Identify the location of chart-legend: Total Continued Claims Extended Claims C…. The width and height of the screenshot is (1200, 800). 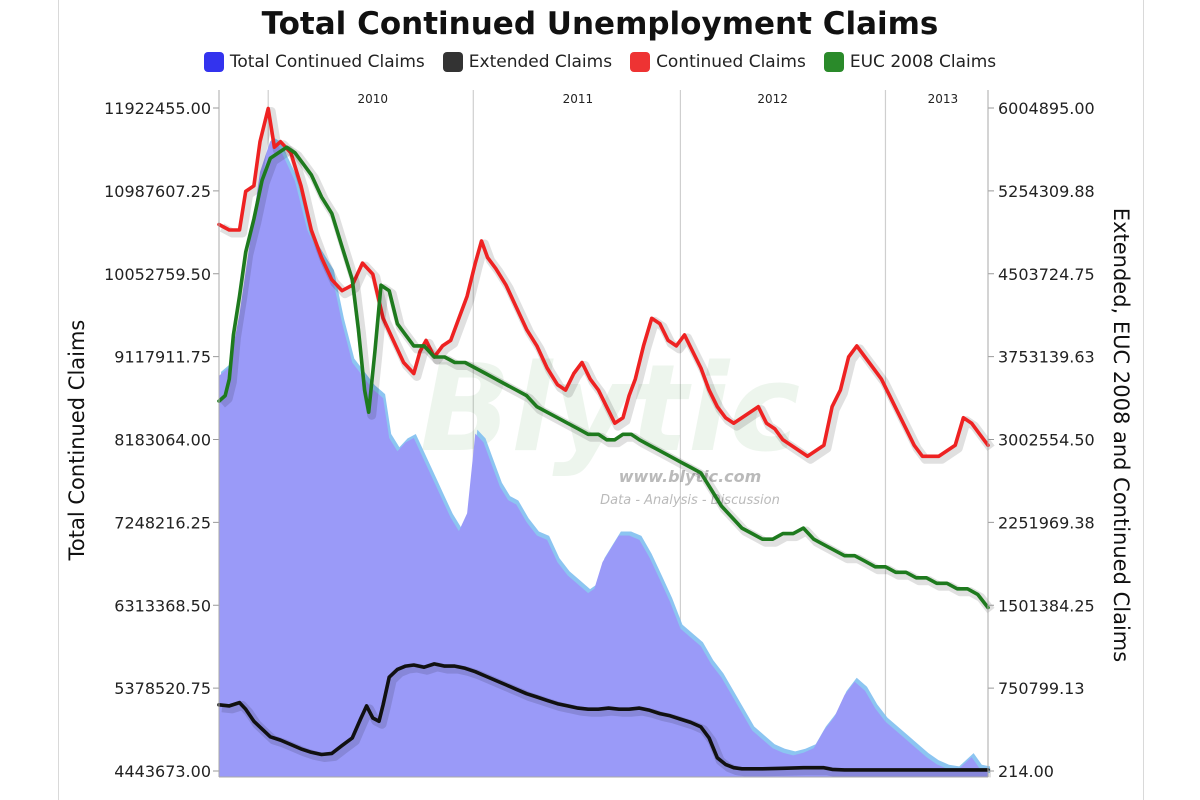
(600, 62).